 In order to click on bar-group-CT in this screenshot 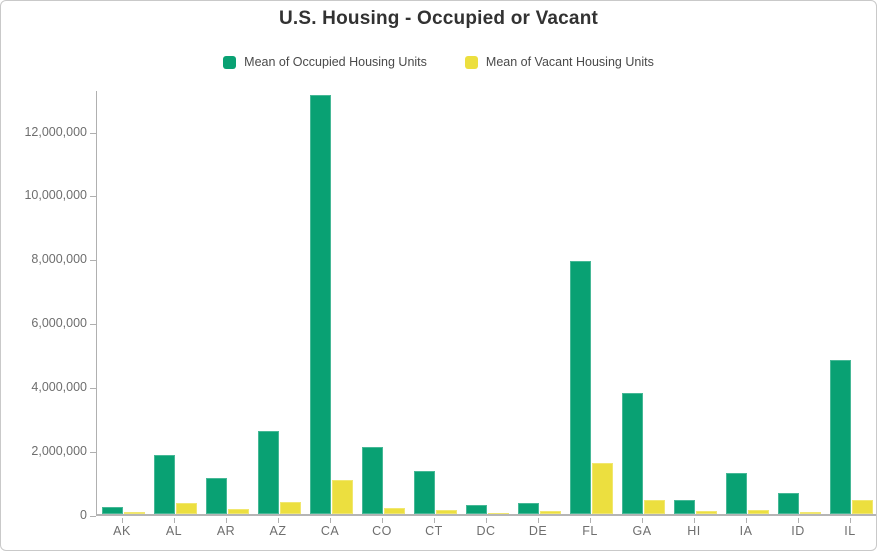, I will do `click(435, 302)`.